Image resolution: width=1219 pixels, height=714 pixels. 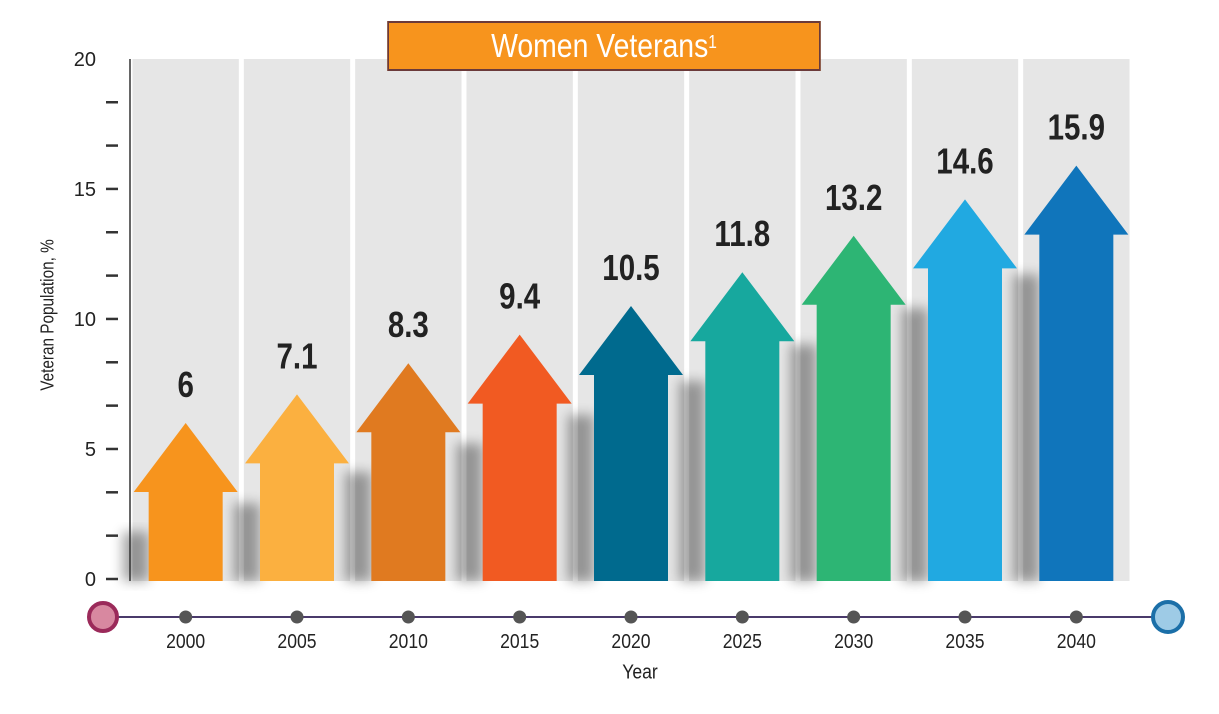 What do you see at coordinates (103, 617) in the screenshot?
I see `timeline-start-marker` at bounding box center [103, 617].